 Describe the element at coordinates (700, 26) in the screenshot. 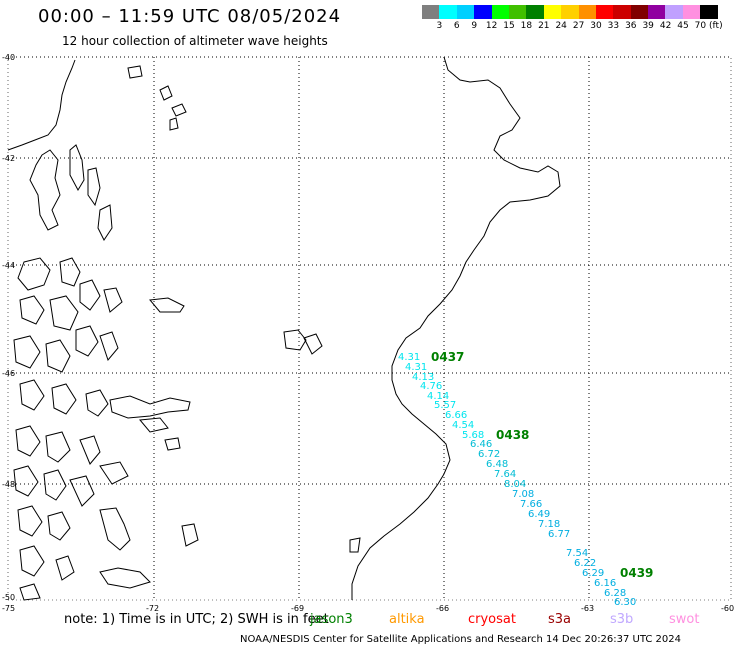

I see `colorbar-label: 70` at that location.